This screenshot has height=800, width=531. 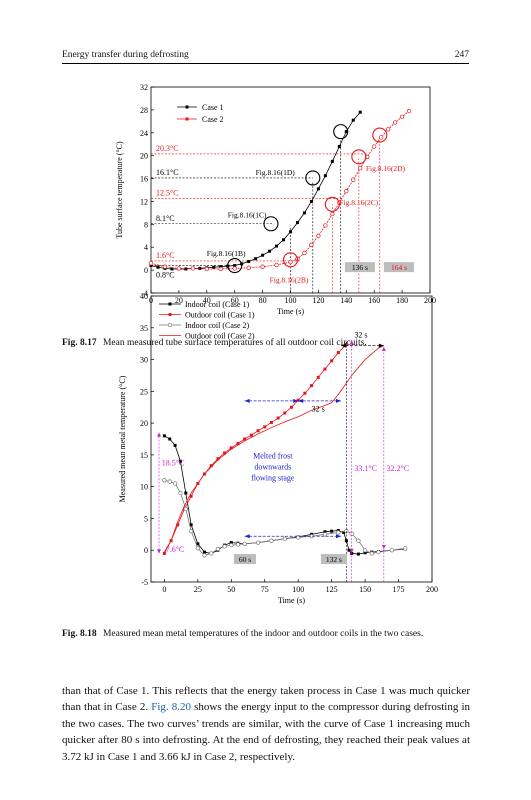 I want to click on x-tick-label: 200, so click(x=430, y=300).